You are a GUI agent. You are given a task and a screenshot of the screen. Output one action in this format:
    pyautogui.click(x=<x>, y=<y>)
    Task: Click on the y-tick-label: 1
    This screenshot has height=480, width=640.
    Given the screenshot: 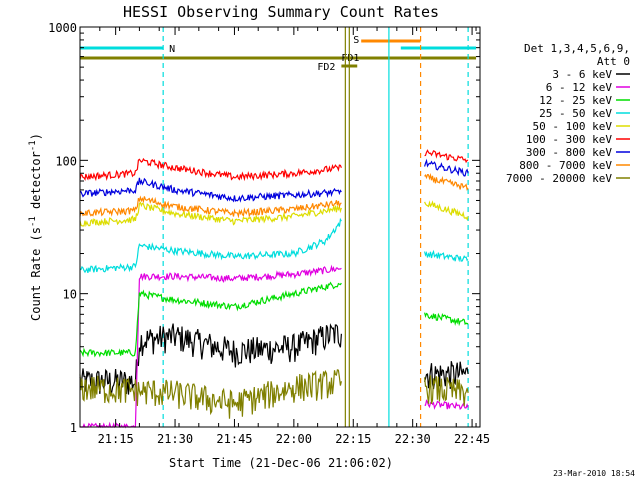 What is the action you would take?
    pyautogui.click(x=73, y=428)
    